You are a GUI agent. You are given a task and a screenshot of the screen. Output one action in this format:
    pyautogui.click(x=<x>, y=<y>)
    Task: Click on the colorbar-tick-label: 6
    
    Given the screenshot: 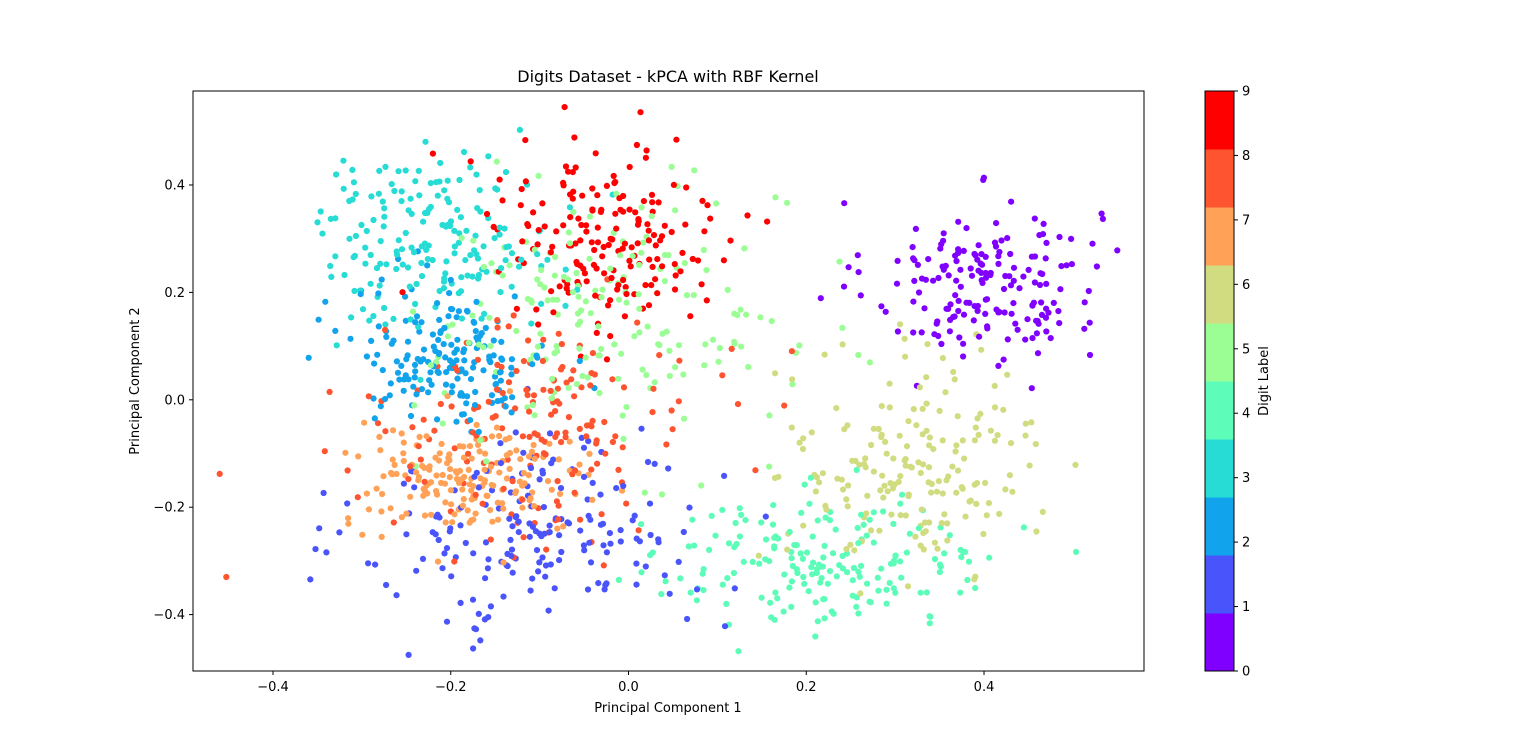 What is the action you would take?
    pyautogui.click(x=1246, y=285)
    